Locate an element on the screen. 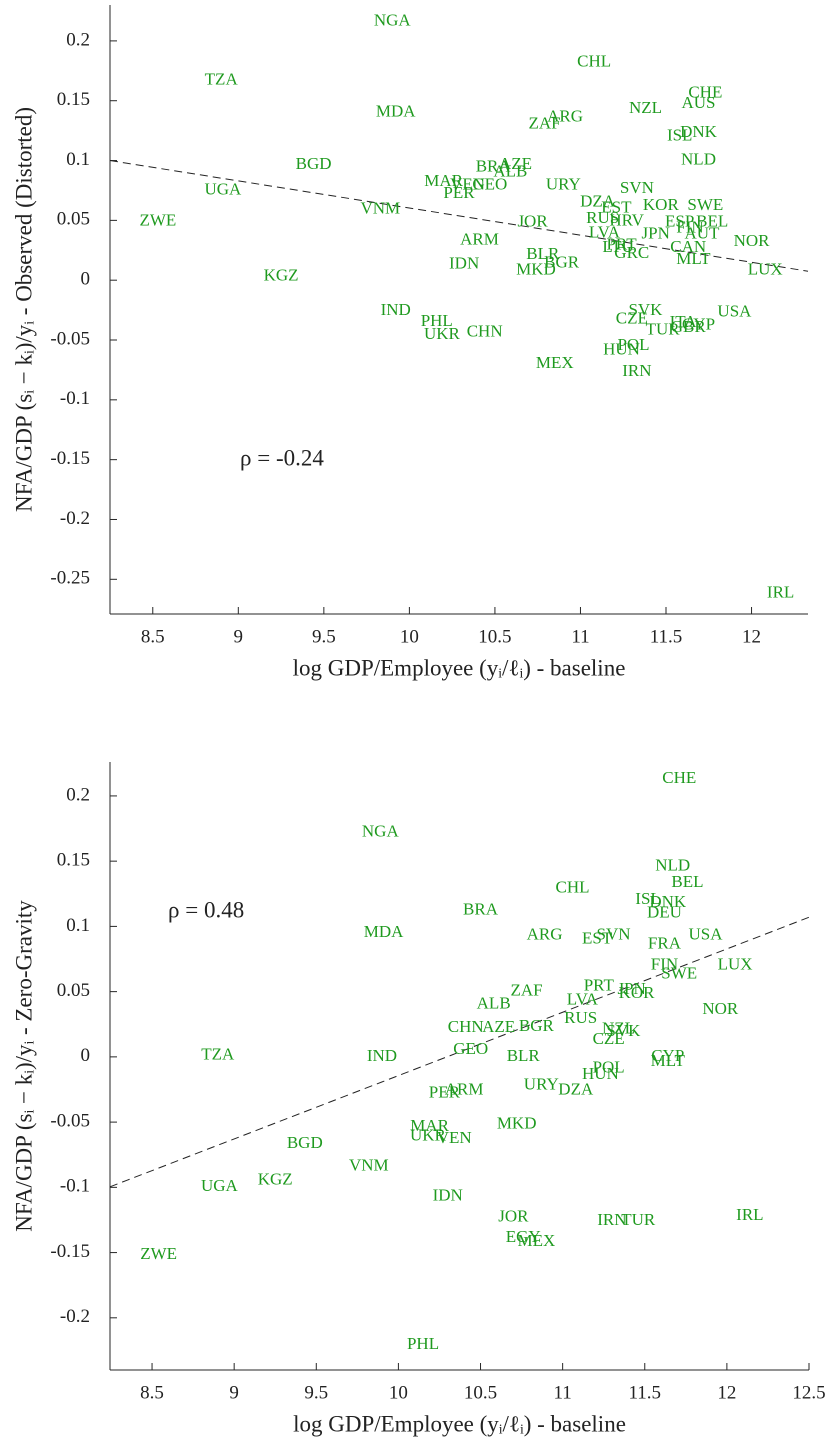 Image resolution: width=835 pixels, height=1446 pixels. point-label: CHL is located at coordinates (572, 886).